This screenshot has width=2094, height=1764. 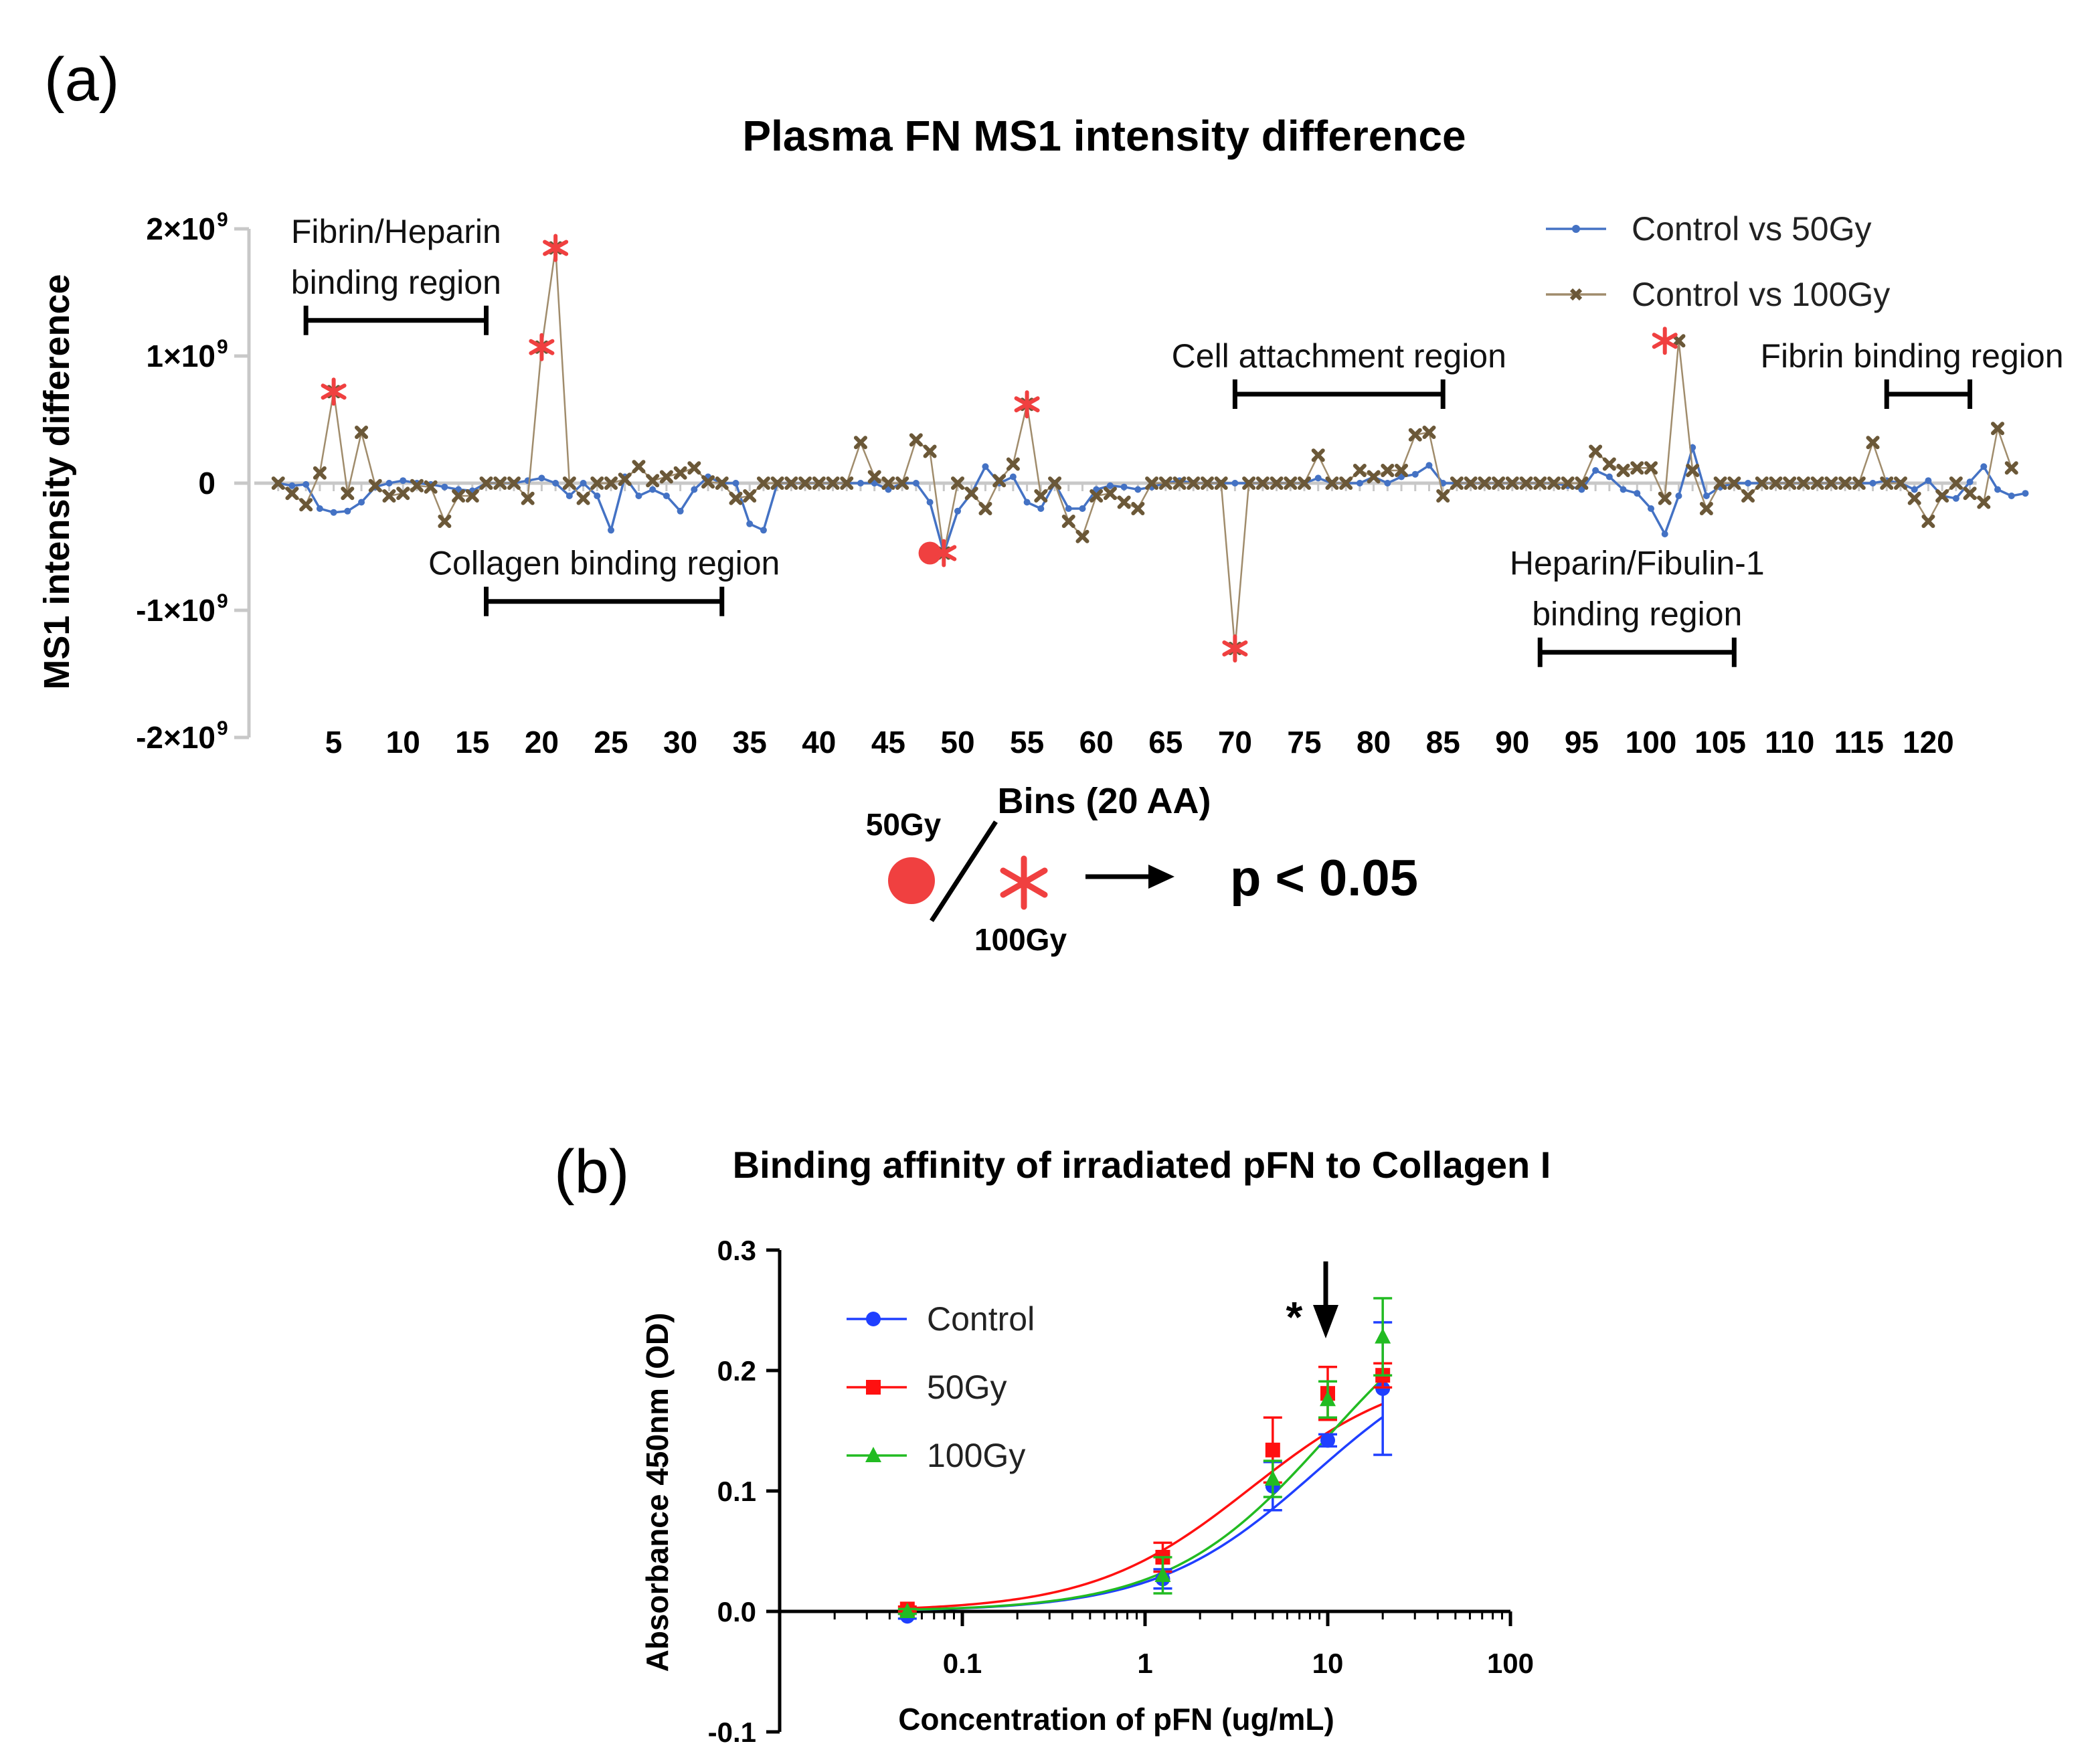 I want to click on asterisk-stroke, so click(x=1235, y=648).